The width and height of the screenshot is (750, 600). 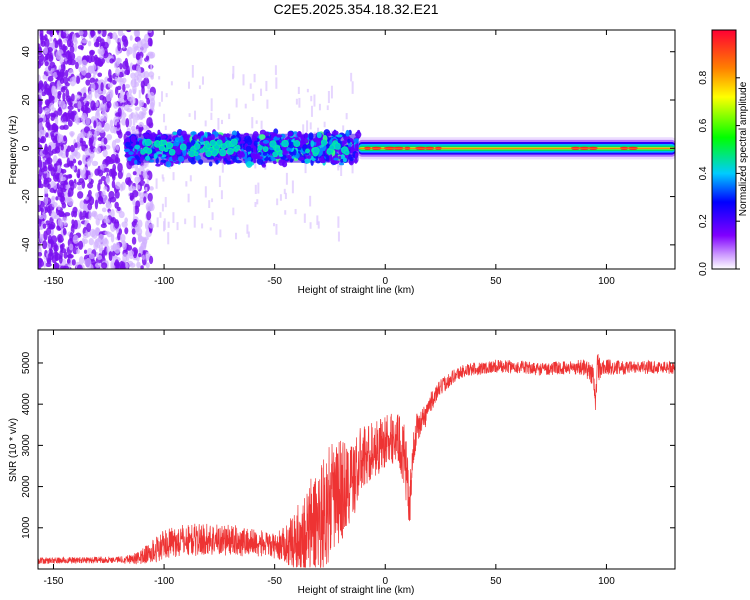 I want to click on spectrogram-y-tick-label: 0, so click(x=26, y=148).